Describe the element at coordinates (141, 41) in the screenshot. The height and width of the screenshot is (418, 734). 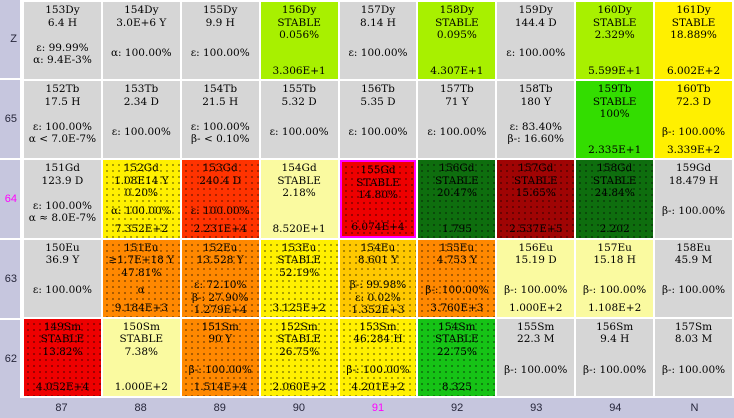
I see `nuclide-cell-154Dy: 154Dy 3.0E+6 Y α: 100.00%` at that location.